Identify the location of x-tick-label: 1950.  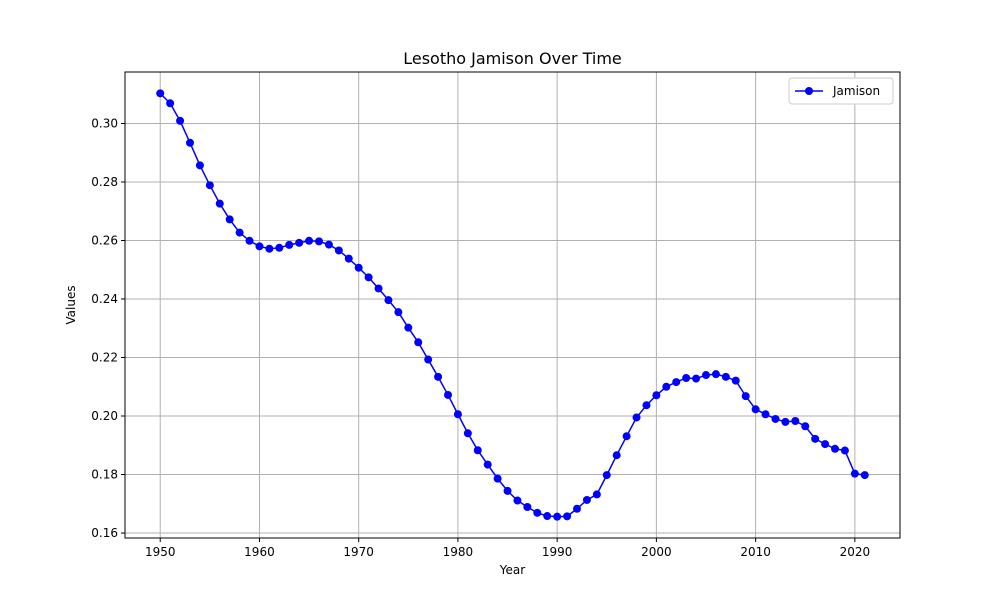
(160, 552).